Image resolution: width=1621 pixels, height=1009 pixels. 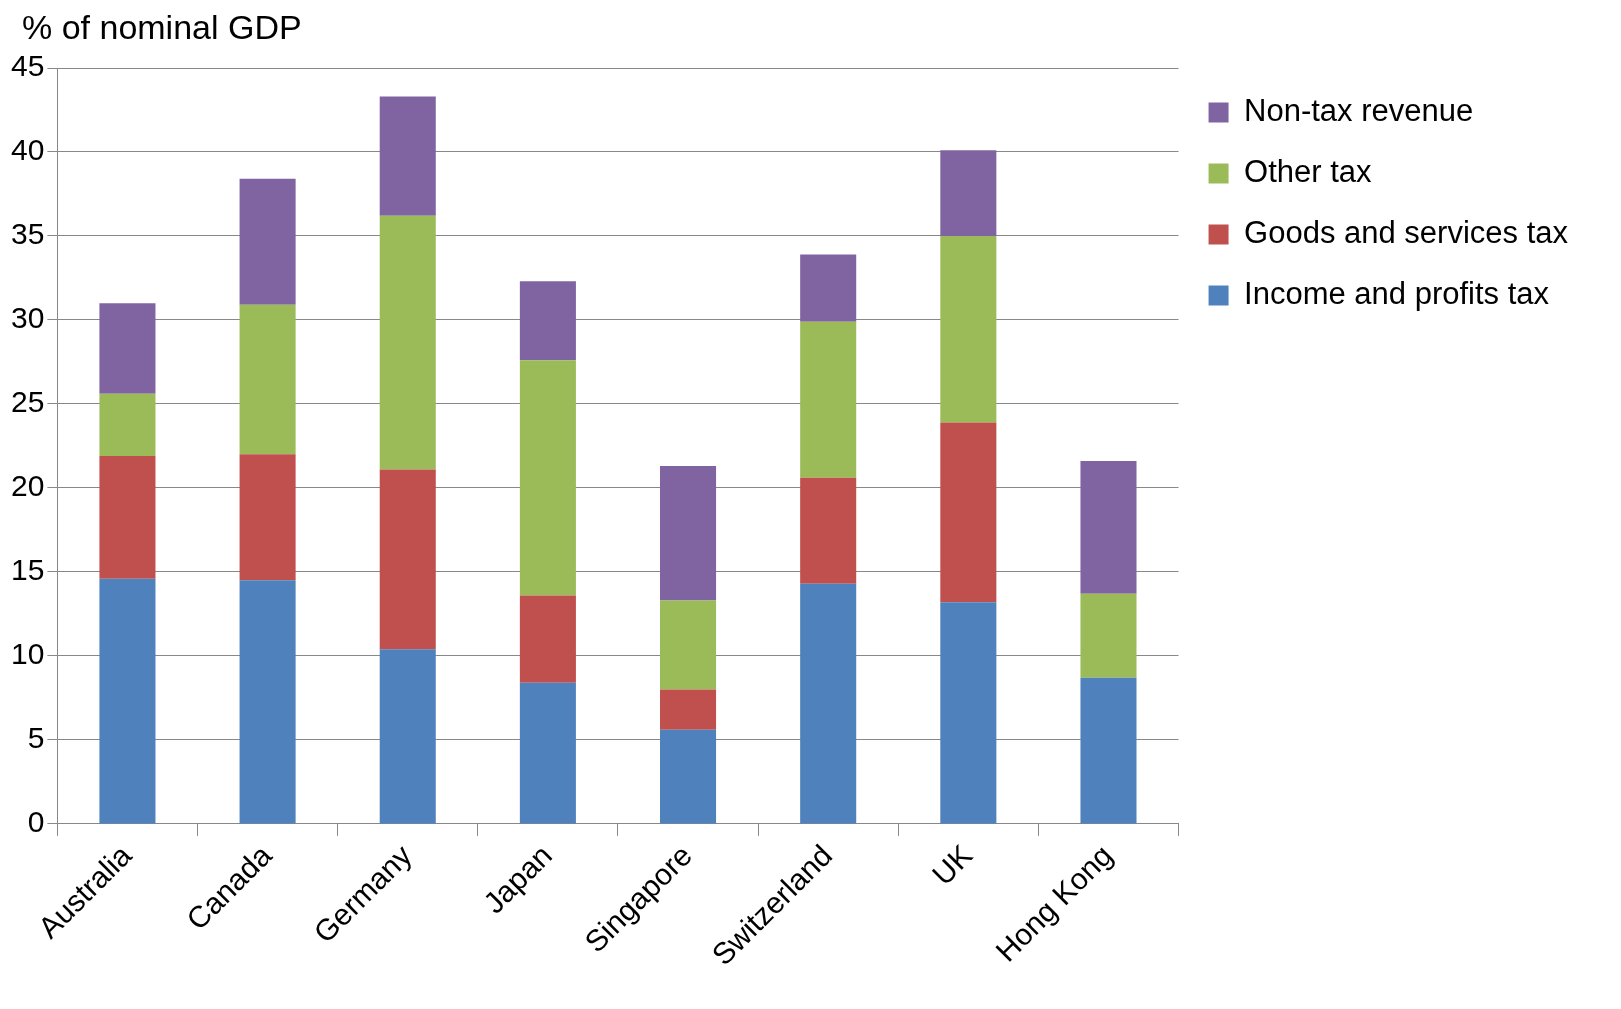 What do you see at coordinates (27, 234) in the screenshot?
I see `y-tick-label: 35` at bounding box center [27, 234].